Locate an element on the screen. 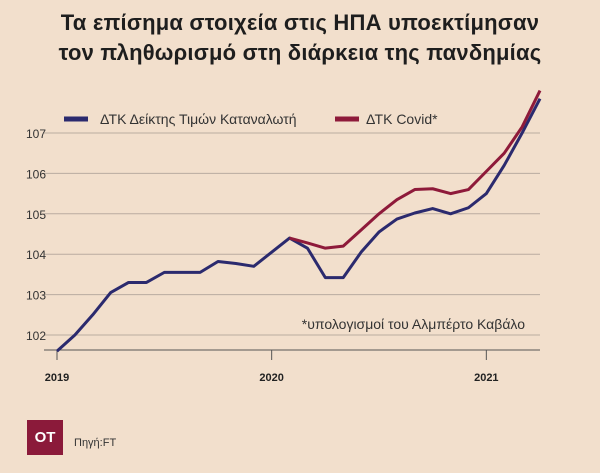  y-tick-label: 104 is located at coordinates (36, 255).